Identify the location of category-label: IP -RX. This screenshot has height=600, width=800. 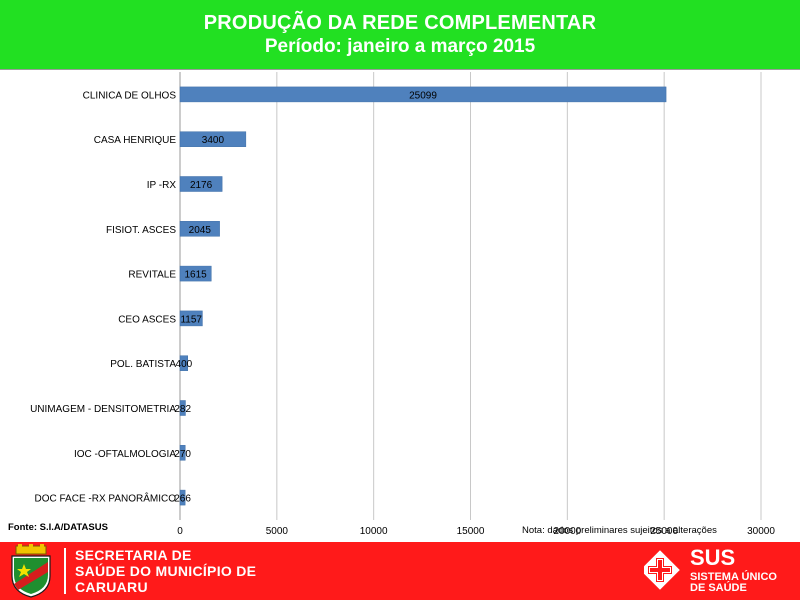
(162, 185).